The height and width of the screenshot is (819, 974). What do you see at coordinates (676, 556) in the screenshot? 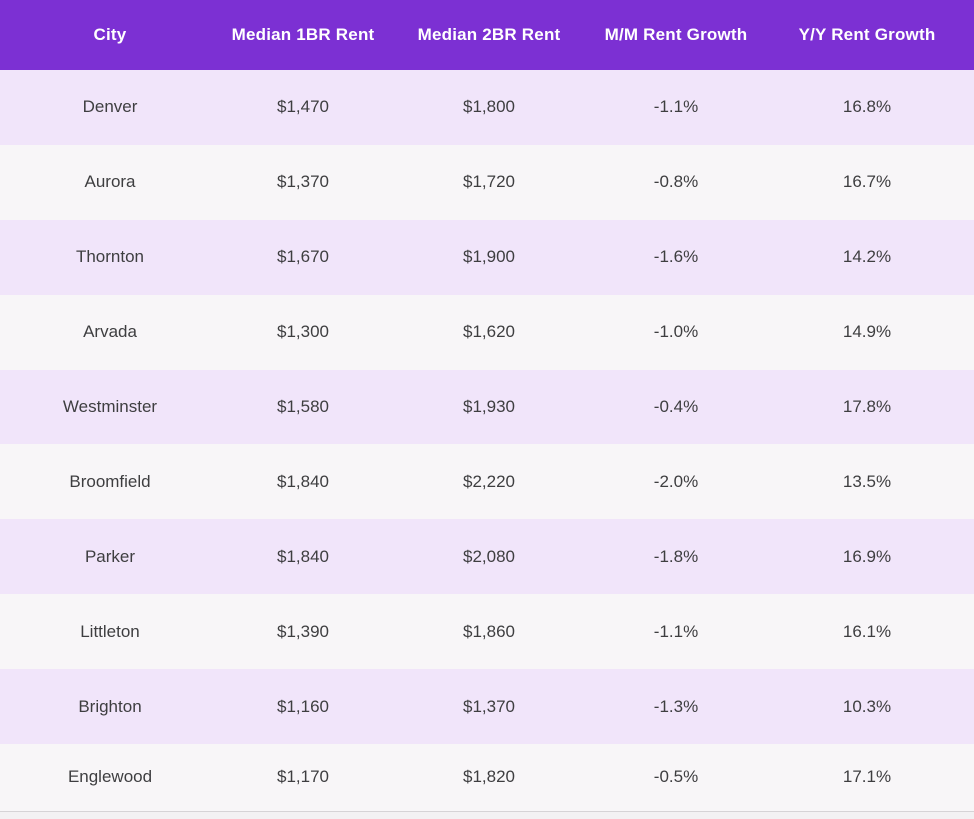
I see `cell-mm-rent-growth: -1.8%` at bounding box center [676, 556].